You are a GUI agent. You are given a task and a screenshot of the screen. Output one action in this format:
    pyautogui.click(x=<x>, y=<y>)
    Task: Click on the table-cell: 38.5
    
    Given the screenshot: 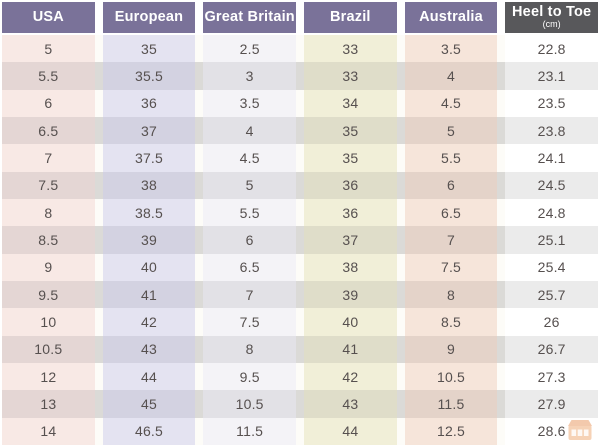 What is the action you would take?
    pyautogui.click(x=149, y=212)
    